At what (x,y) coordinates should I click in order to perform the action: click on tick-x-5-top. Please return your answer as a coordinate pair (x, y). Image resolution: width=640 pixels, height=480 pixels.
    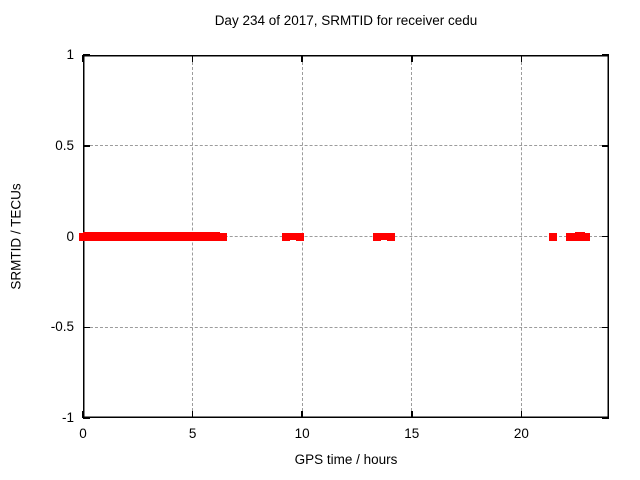
    Looking at the image, I should click on (192, 58).